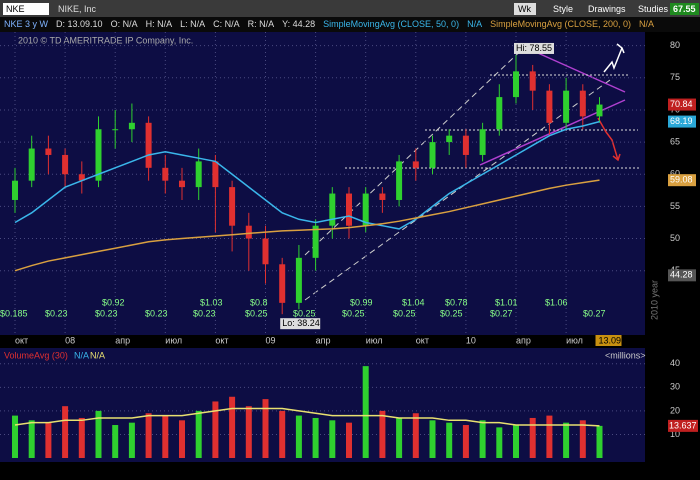 Image resolution: width=700 pixels, height=480 pixels. Describe the element at coordinates (26, 24) in the screenshot. I see `info-text: NKE 3 y W` at that location.